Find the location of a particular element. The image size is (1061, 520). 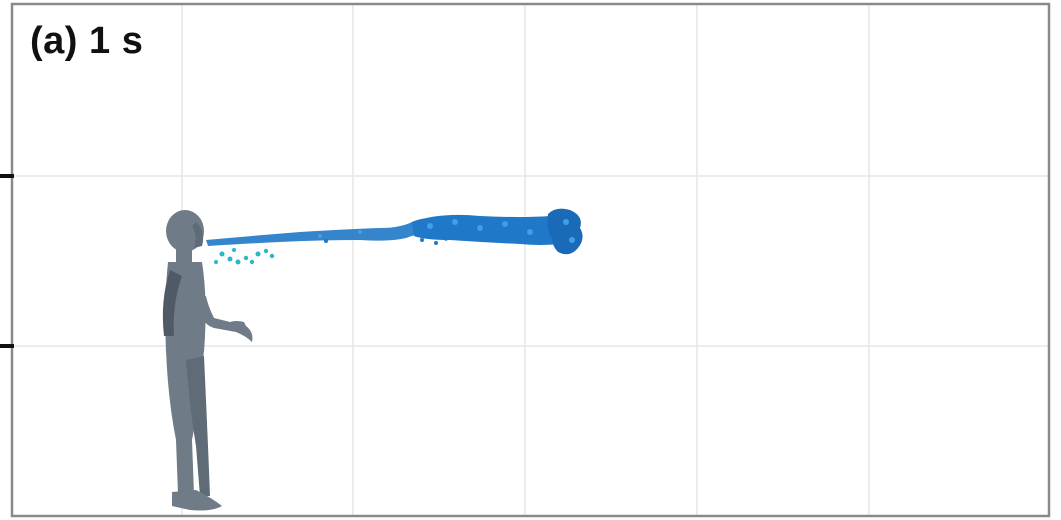

spray-speckles is located at coordinates (446, 231).